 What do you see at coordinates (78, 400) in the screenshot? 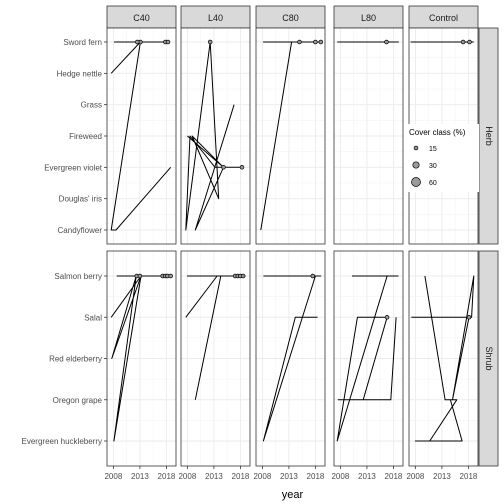
I see `y-tick-label: Oregon grape` at bounding box center [78, 400].